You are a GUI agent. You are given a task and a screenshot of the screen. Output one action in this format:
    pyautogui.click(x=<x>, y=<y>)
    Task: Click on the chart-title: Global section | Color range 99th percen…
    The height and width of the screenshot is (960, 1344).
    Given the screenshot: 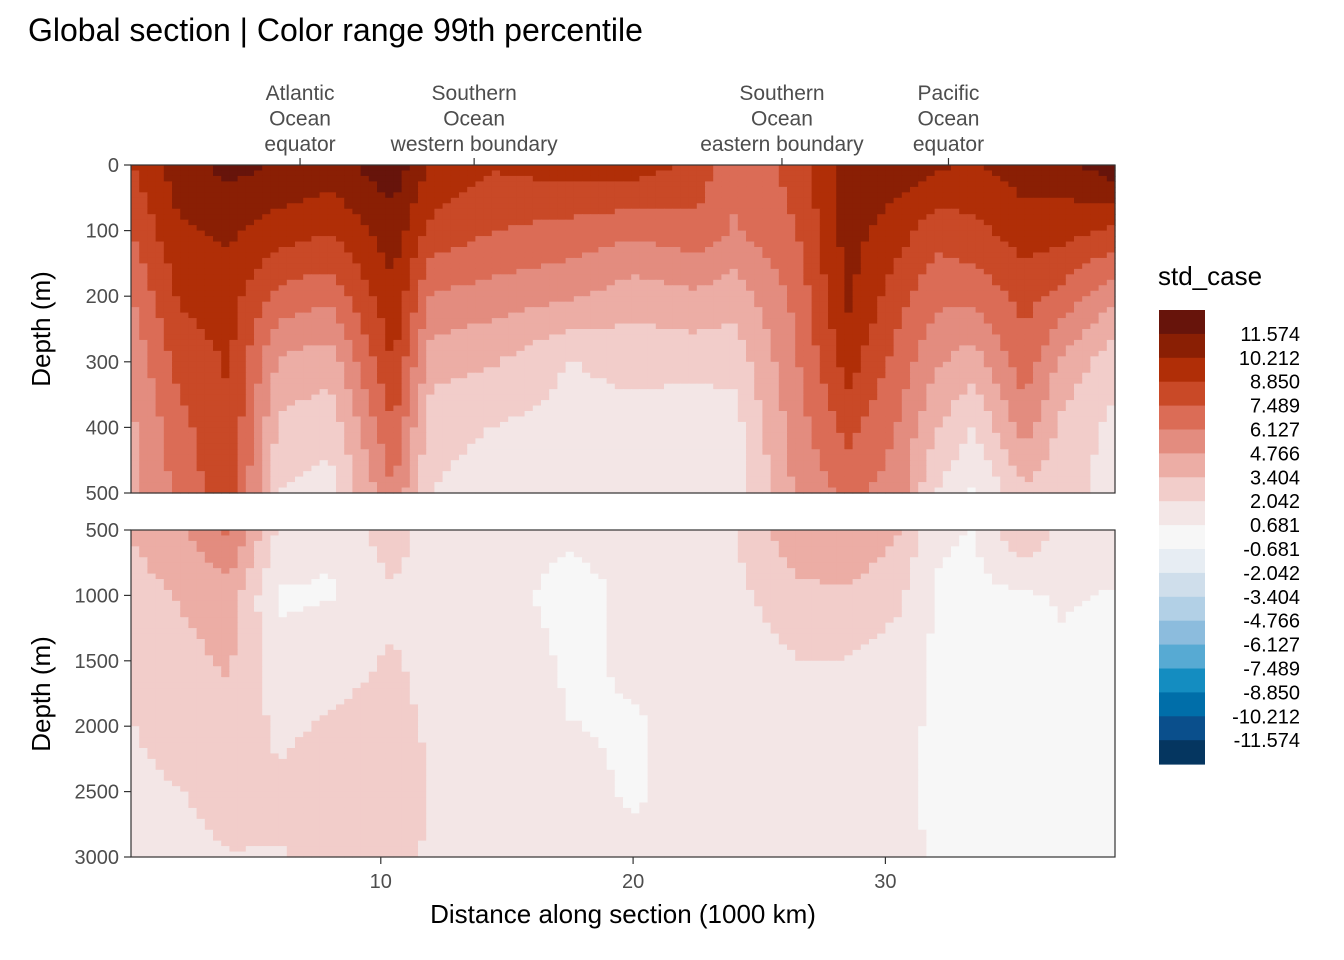 What is the action you would take?
    pyautogui.click(x=335, y=30)
    